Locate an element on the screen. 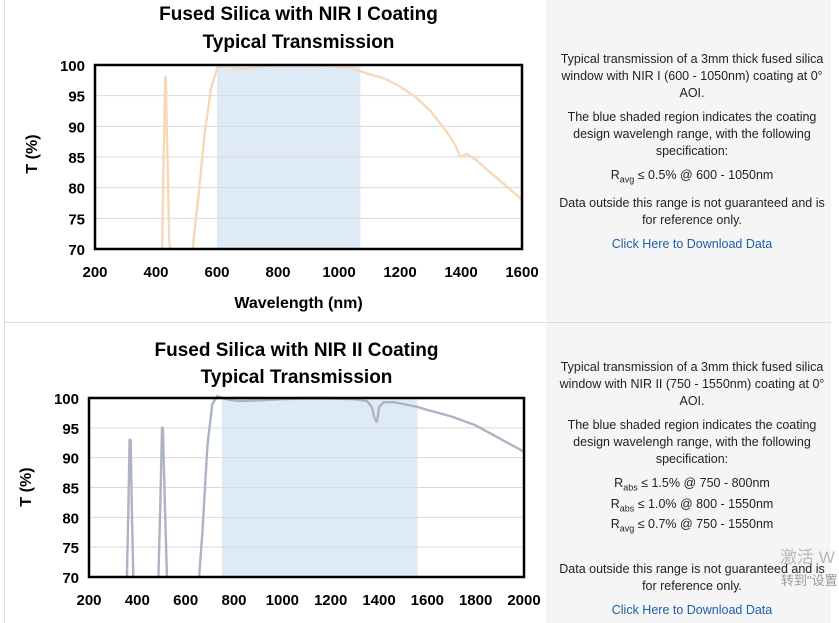 The image size is (839, 623). chart-title: Fused Silica with NIR I Coating is located at coordinates (298, 14).